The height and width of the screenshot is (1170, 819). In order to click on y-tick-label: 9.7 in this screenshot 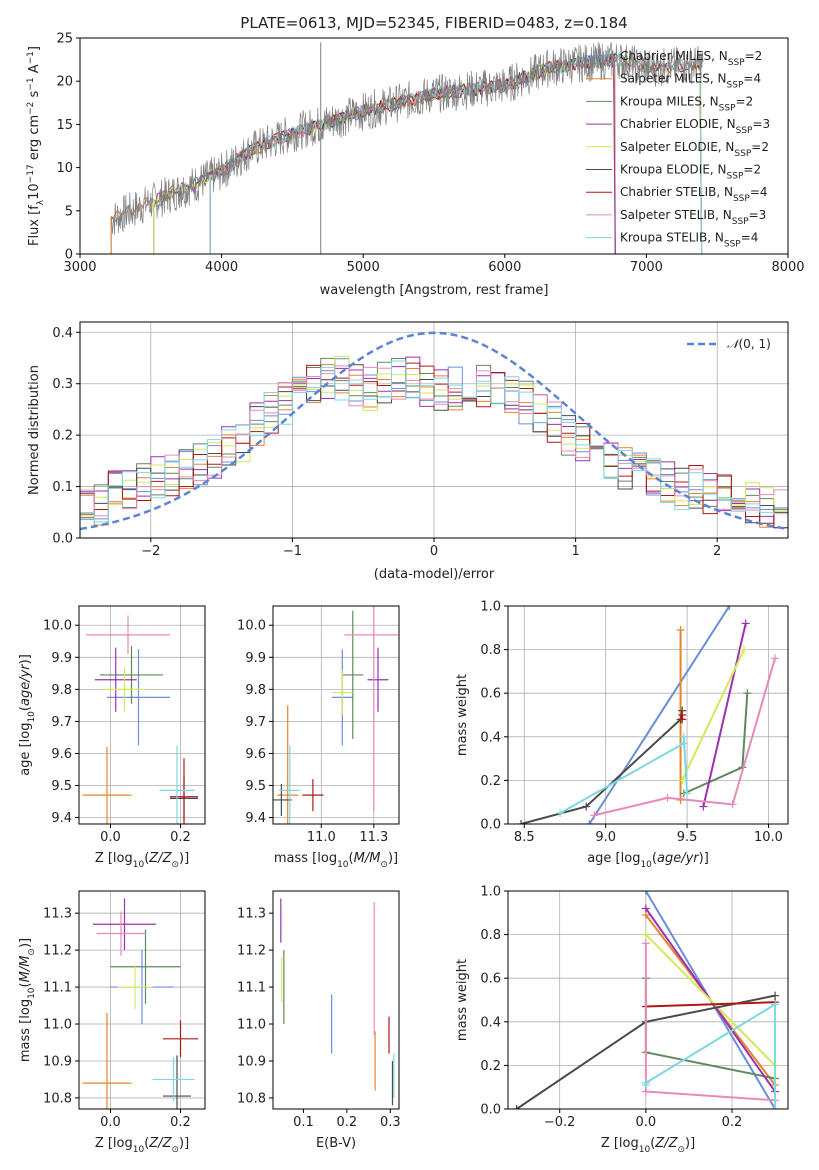, I will do `click(255, 722)`.